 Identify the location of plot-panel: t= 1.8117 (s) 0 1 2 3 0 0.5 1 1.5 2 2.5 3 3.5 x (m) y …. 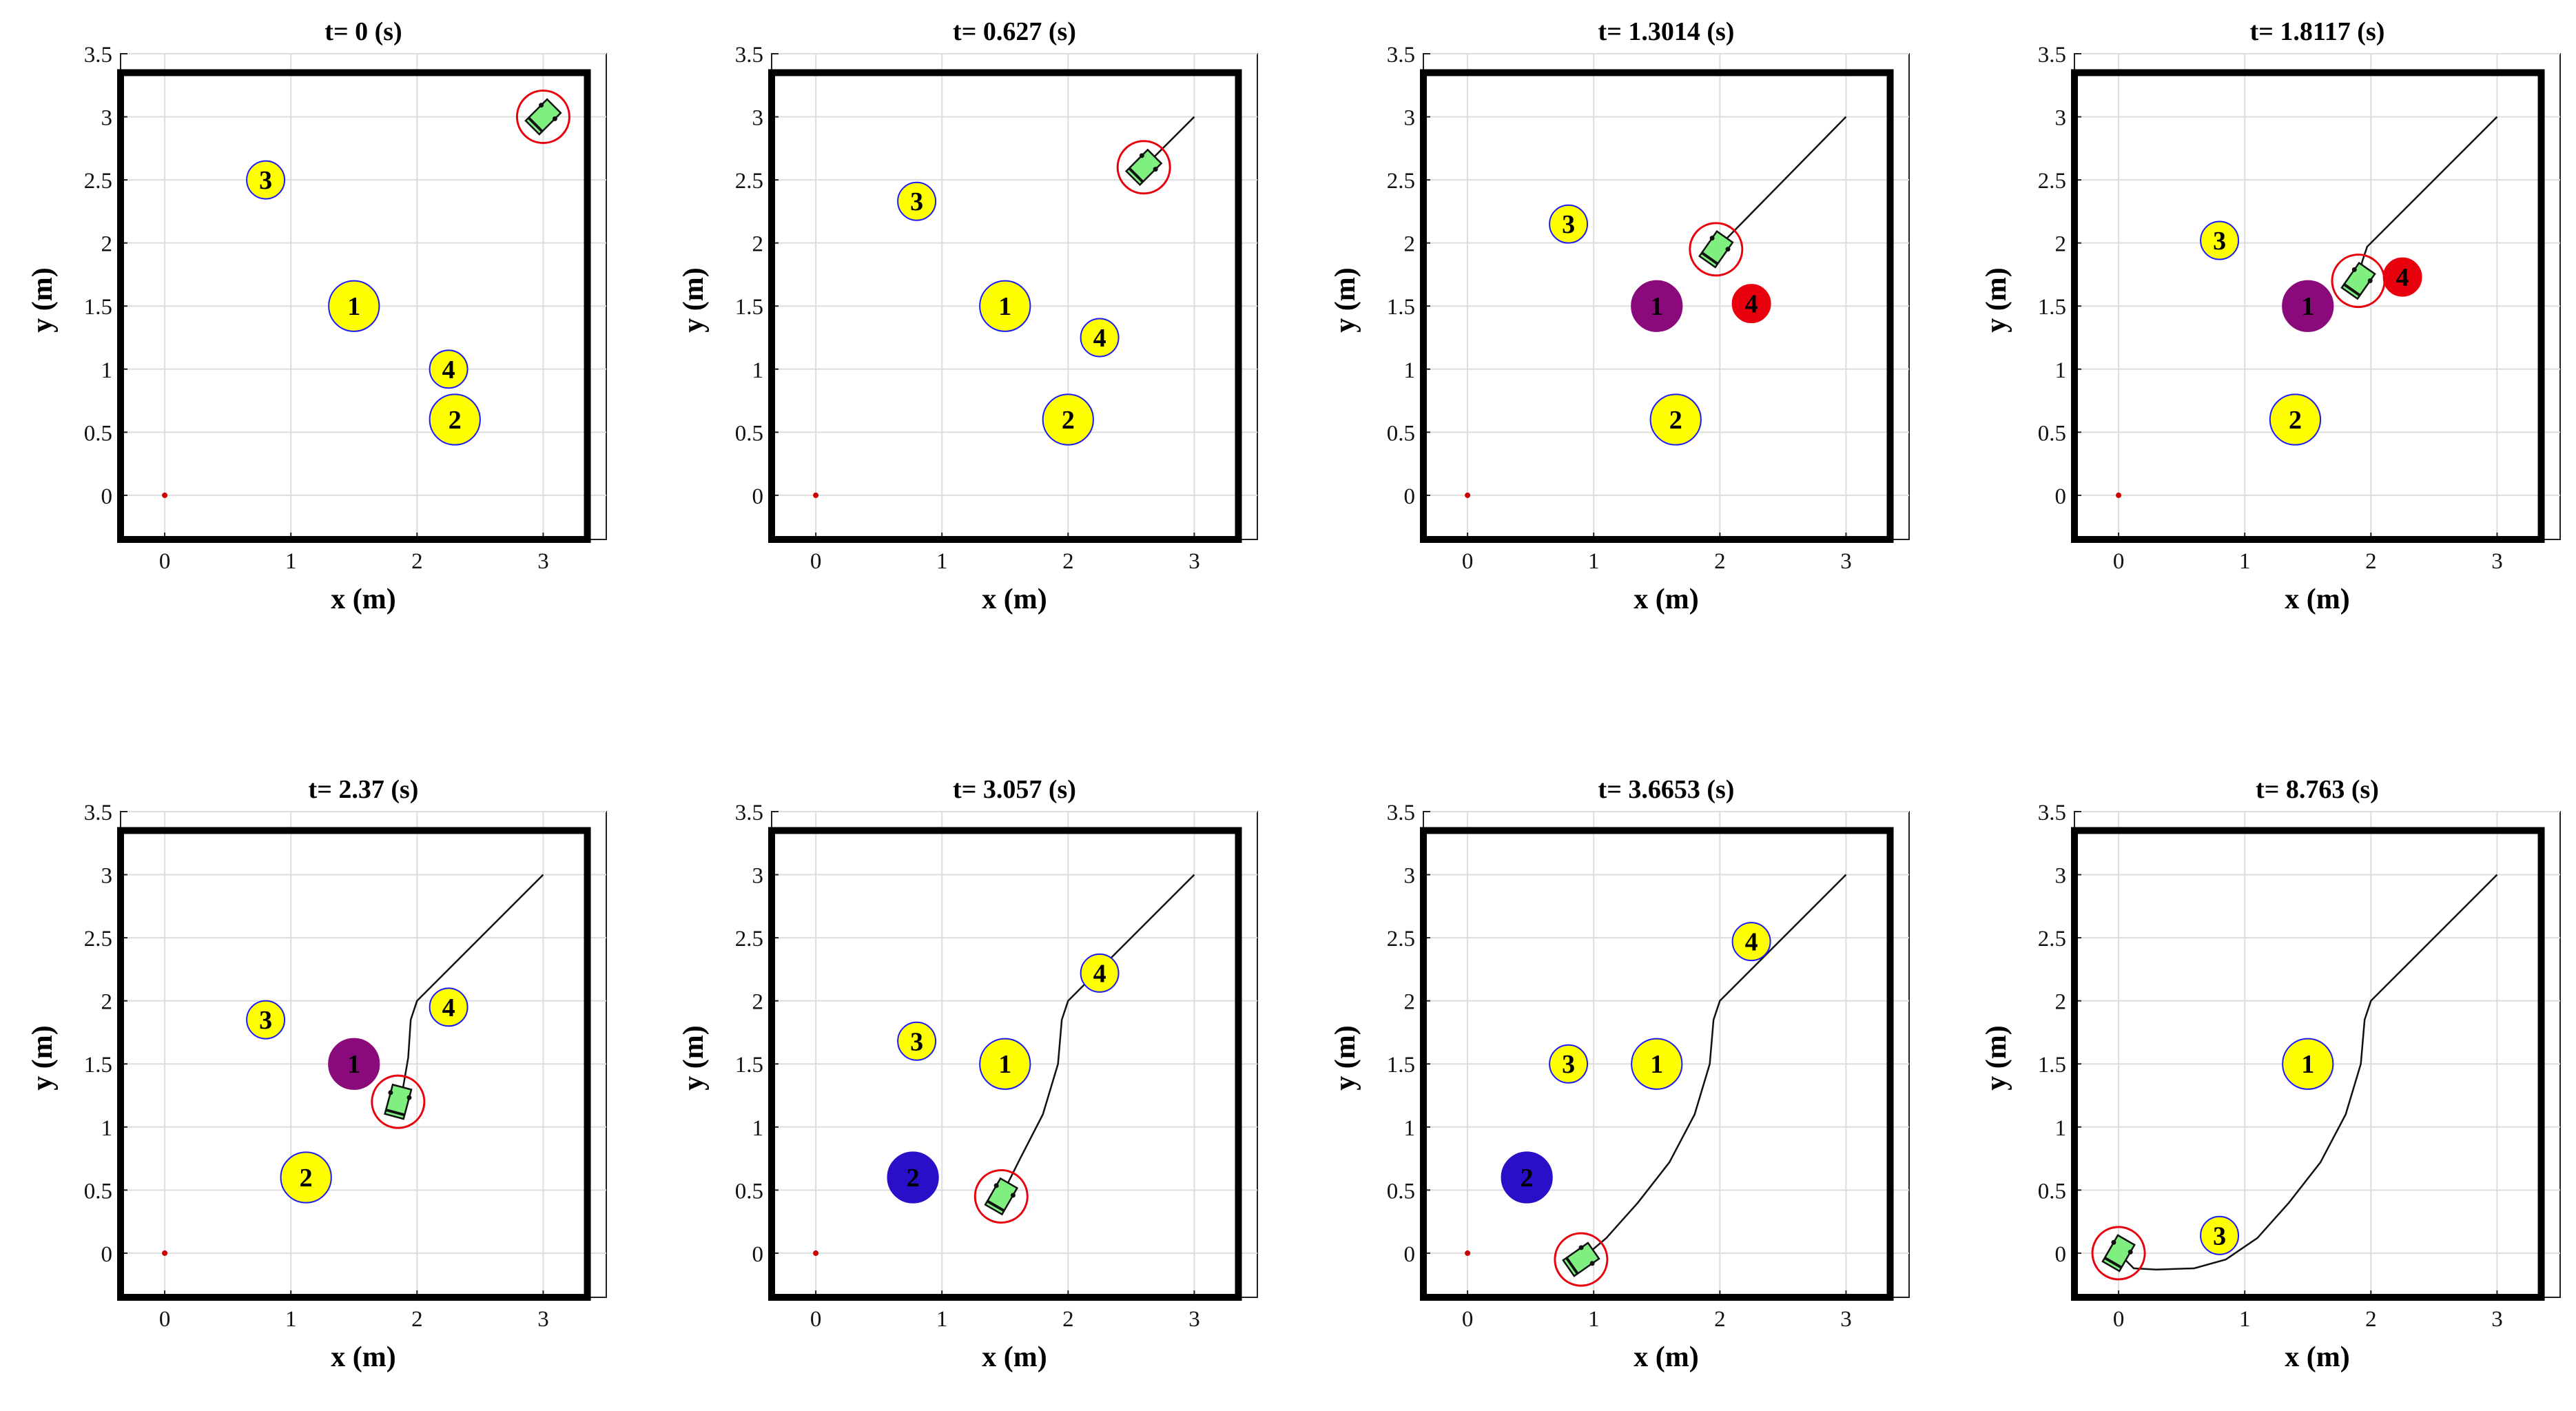
(2271, 316).